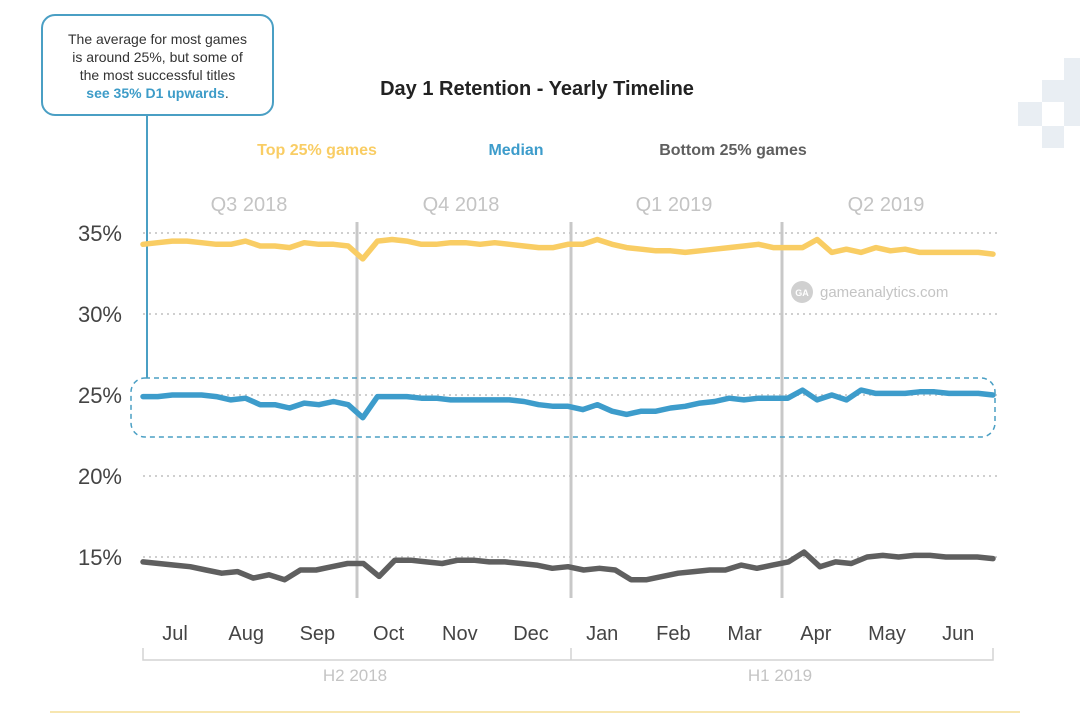 This screenshot has height=722, width=1080. I want to click on bottom-25-series-line, so click(568, 566).